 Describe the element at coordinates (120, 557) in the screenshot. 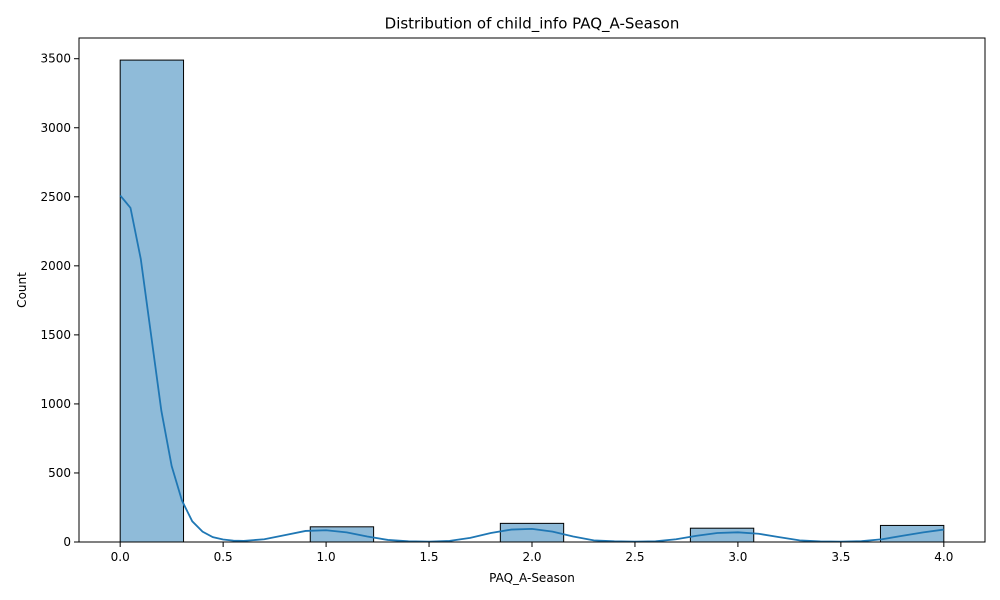

I see `x-tick-label: 0.0` at that location.